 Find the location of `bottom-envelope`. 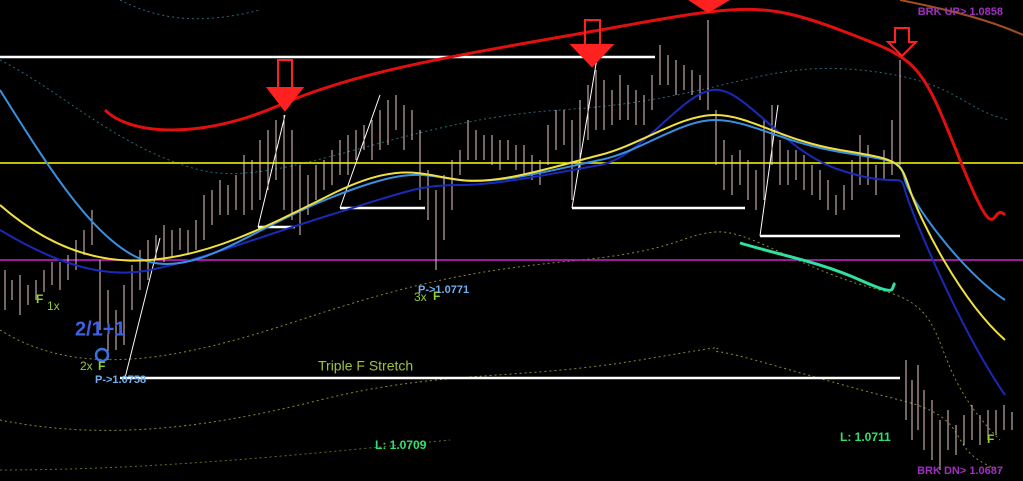

bottom-envelope is located at coordinates (225, 455).